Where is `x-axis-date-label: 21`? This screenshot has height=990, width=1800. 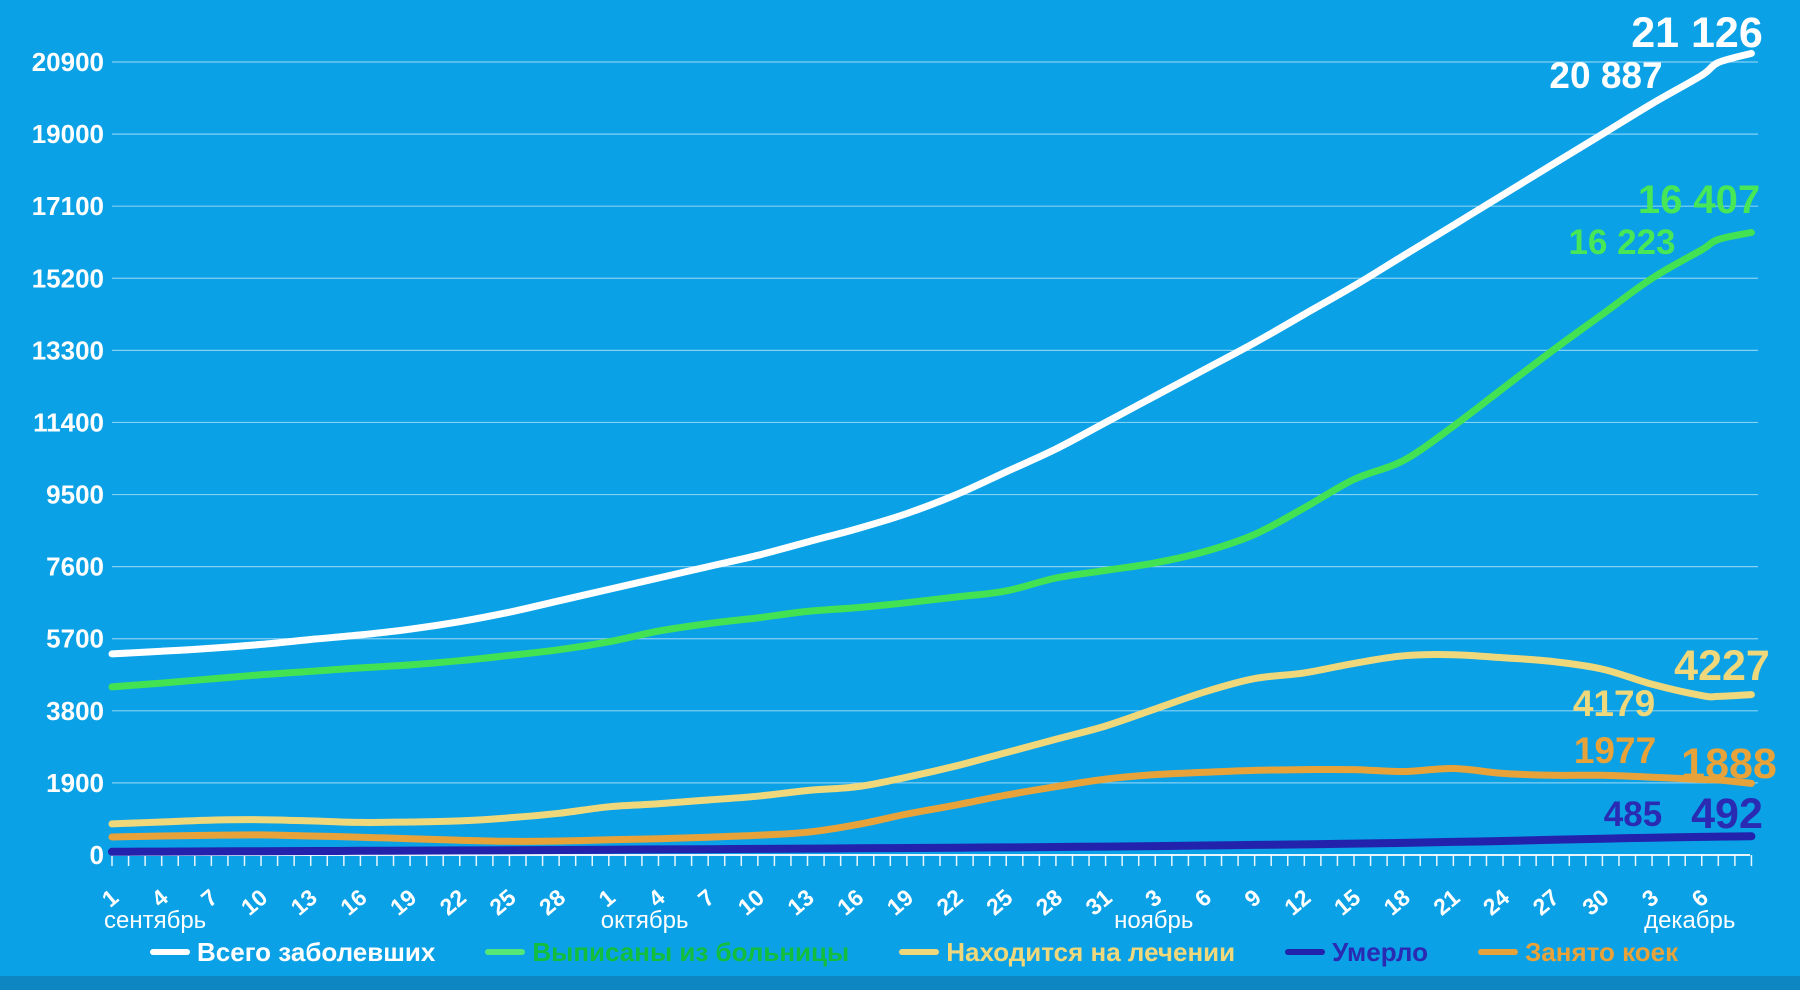
x-axis-date-label: 21 is located at coordinates (1446, 902).